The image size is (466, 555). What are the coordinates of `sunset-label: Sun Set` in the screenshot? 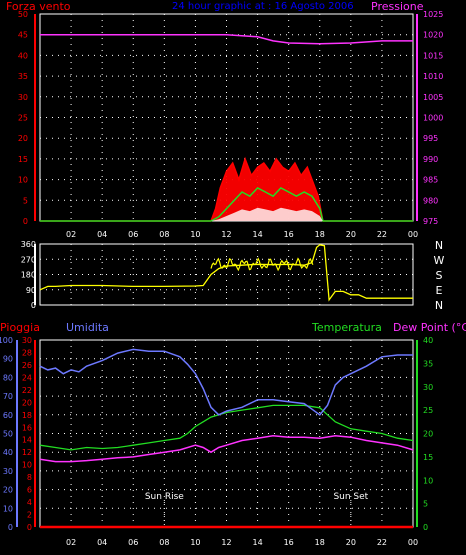 It's located at (350, 497).